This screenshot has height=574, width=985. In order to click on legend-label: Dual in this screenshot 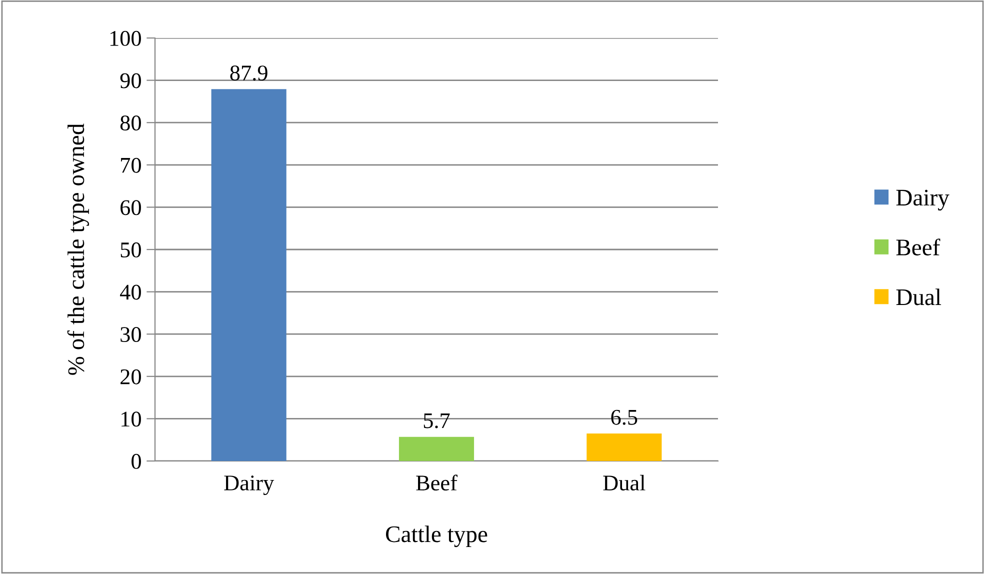, I will do `click(919, 297)`.